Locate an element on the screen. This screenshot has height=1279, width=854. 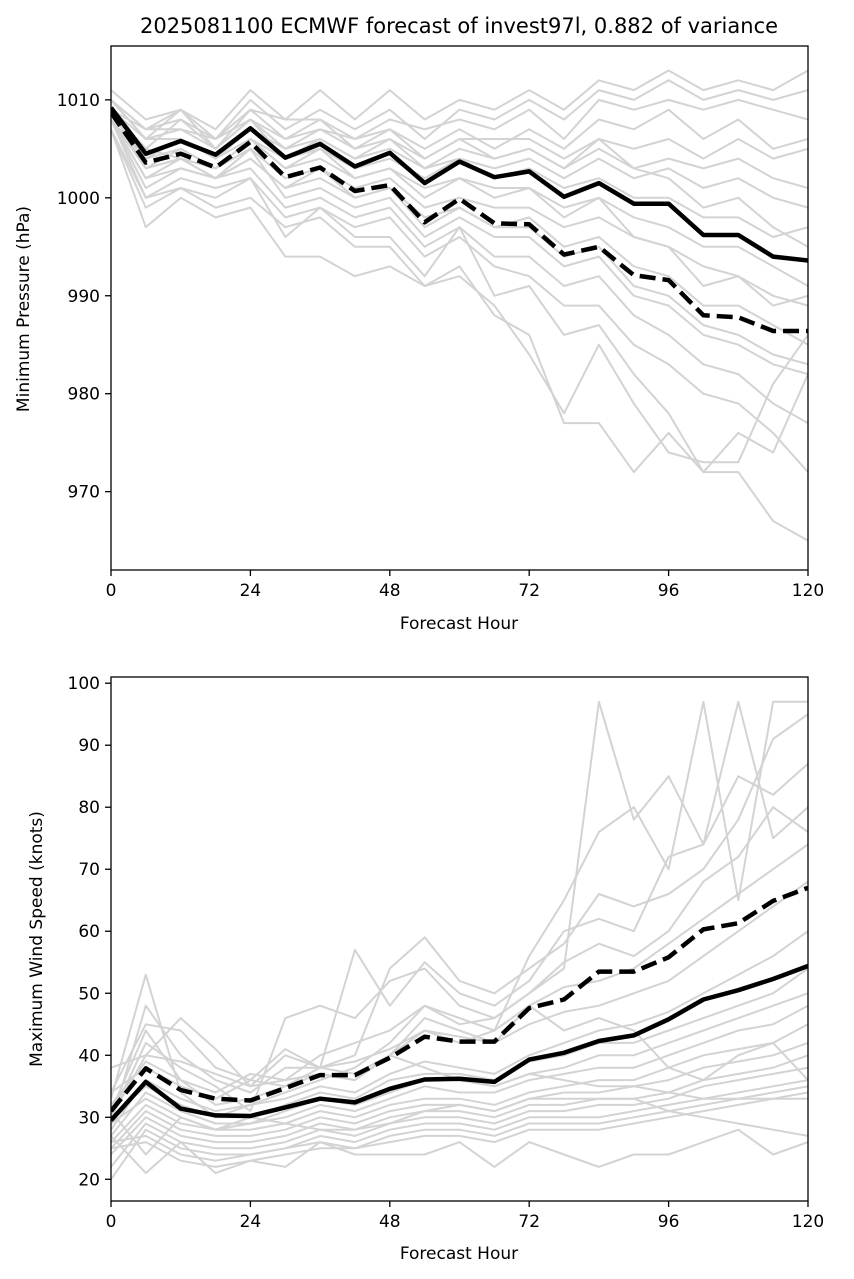
wind-y-tick-label: 30 is located at coordinates (89, 1118).